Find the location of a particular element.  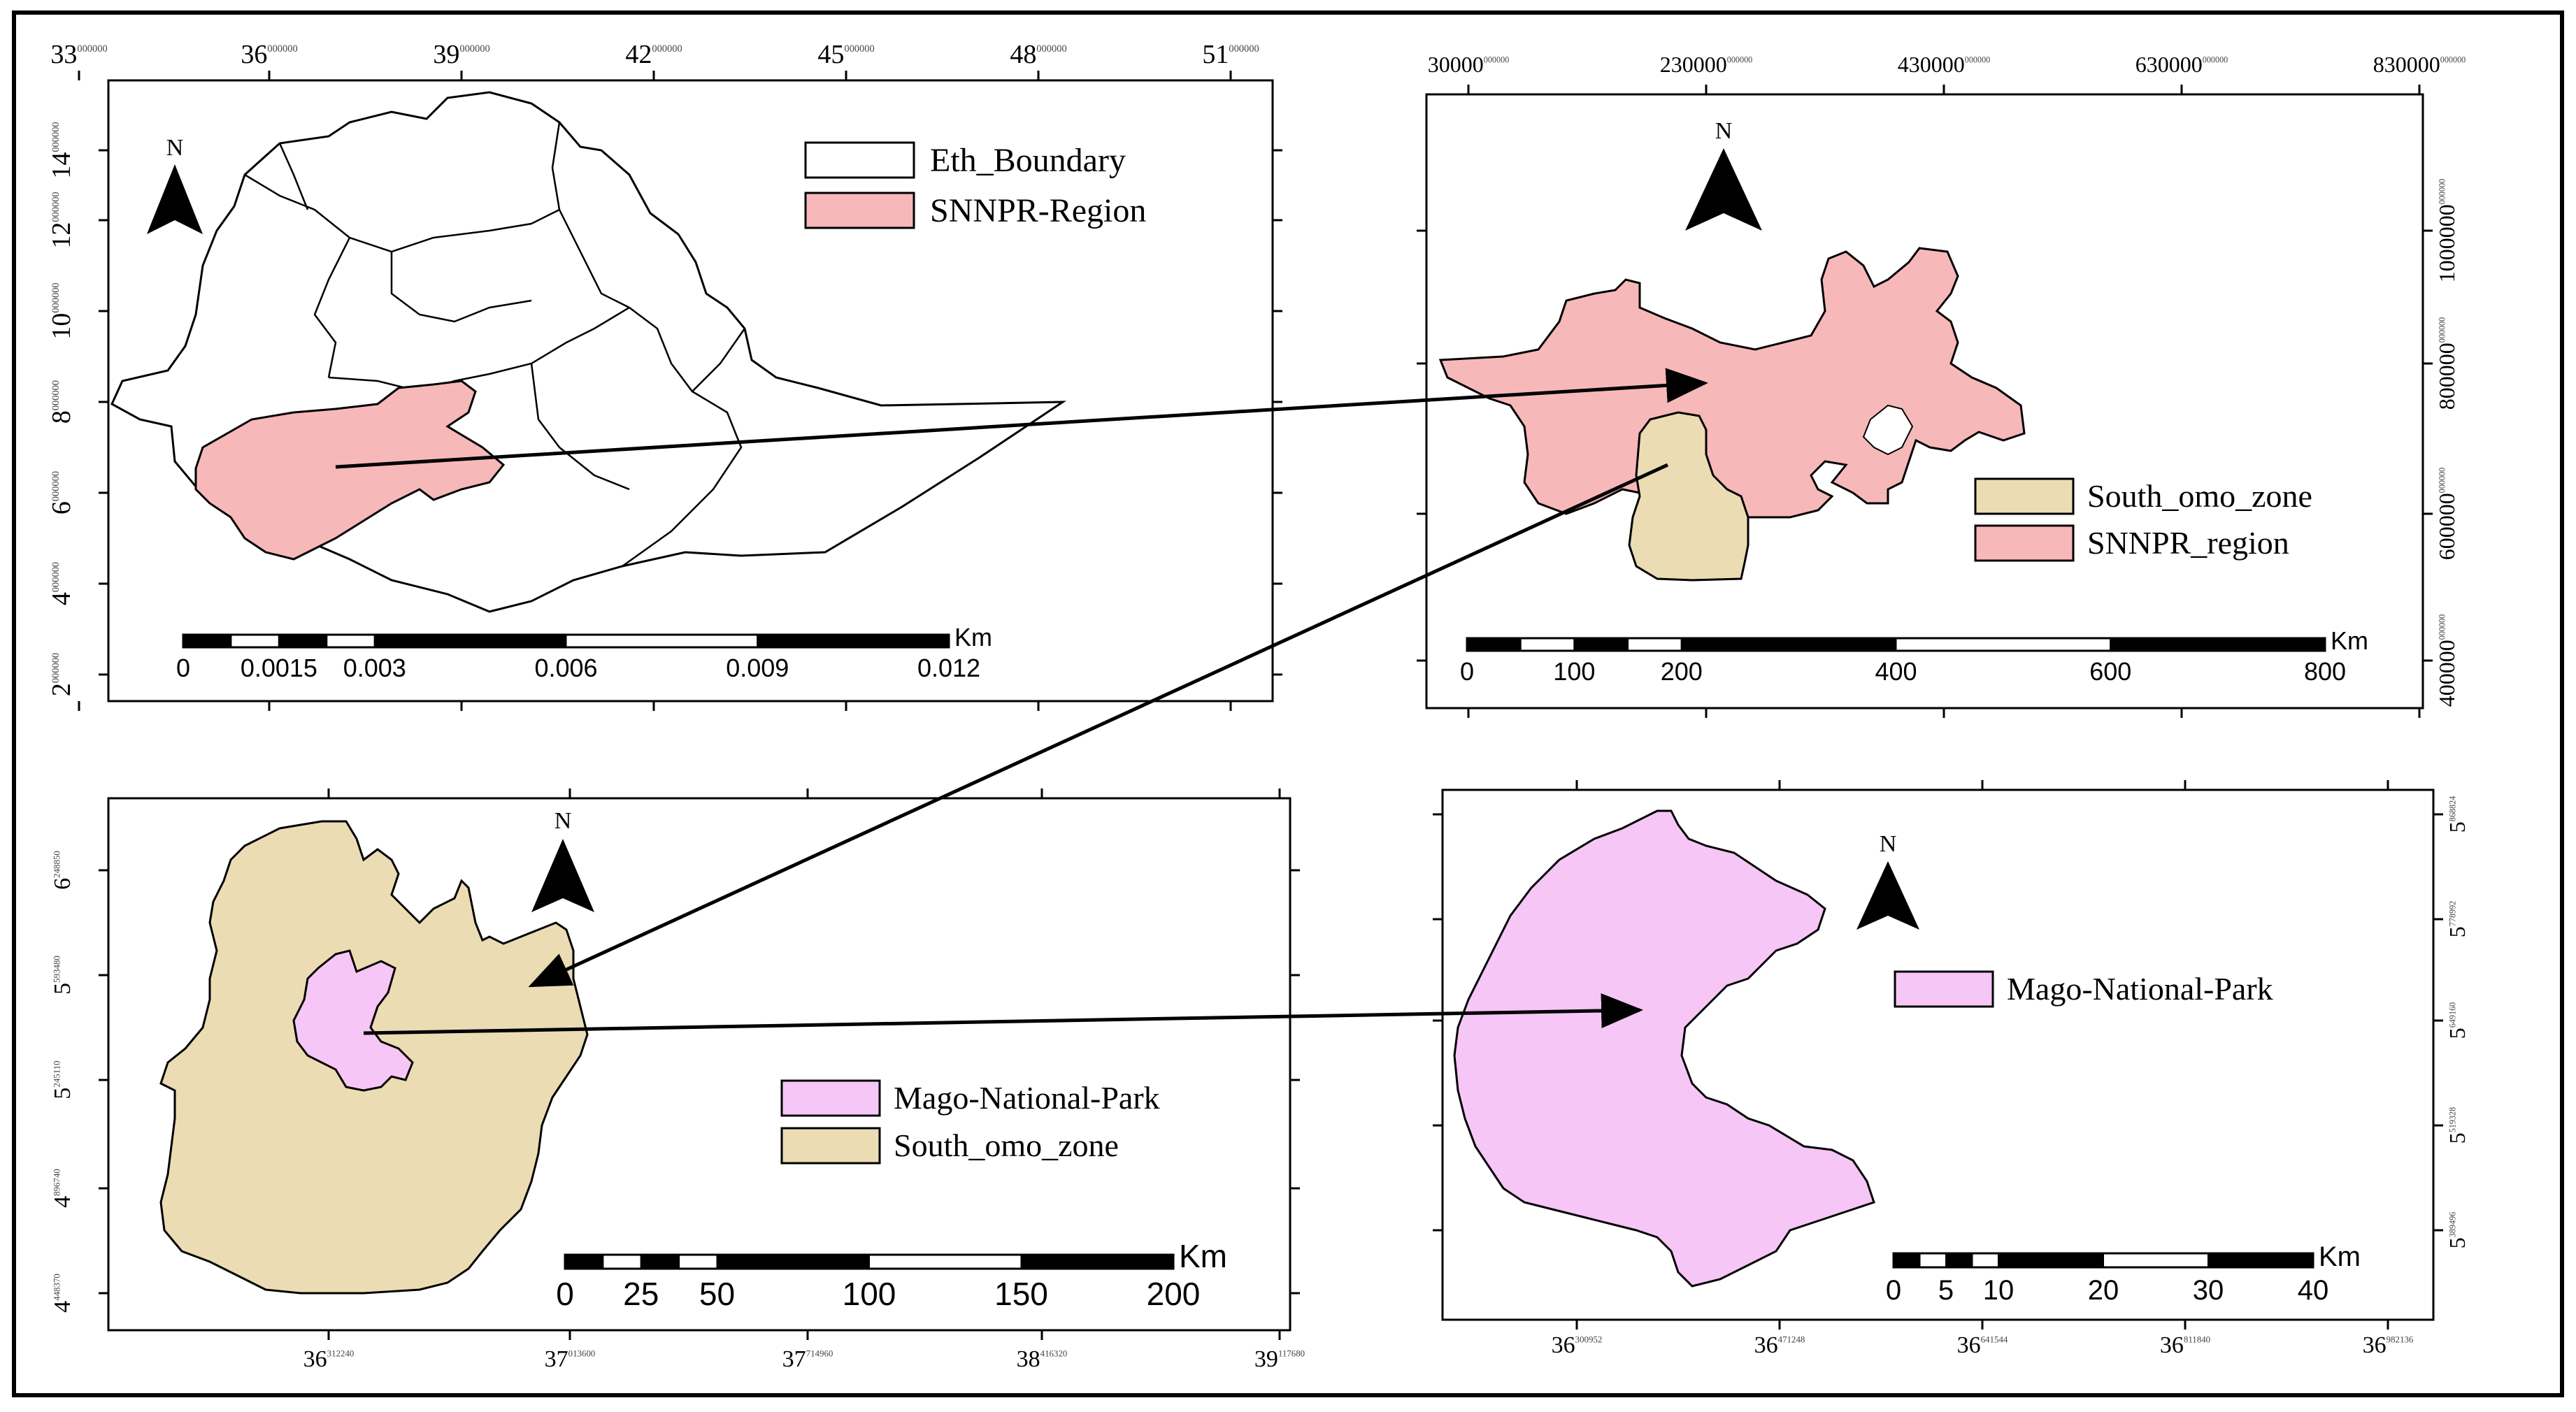

panel-mago-x-ticks: 36300952 36471248 36641544 36811840 36982136 is located at coordinates (1983, 1069).